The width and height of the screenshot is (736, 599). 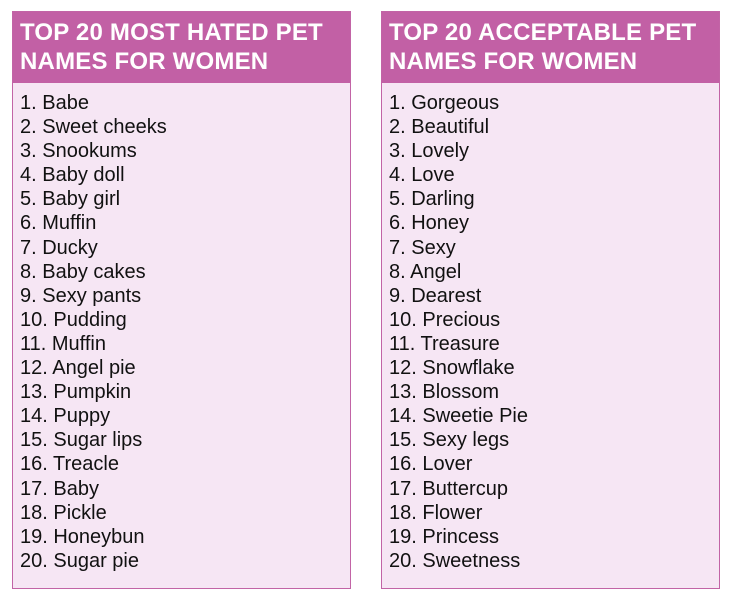 I want to click on list-item: 16. Treacle, so click(x=69, y=464).